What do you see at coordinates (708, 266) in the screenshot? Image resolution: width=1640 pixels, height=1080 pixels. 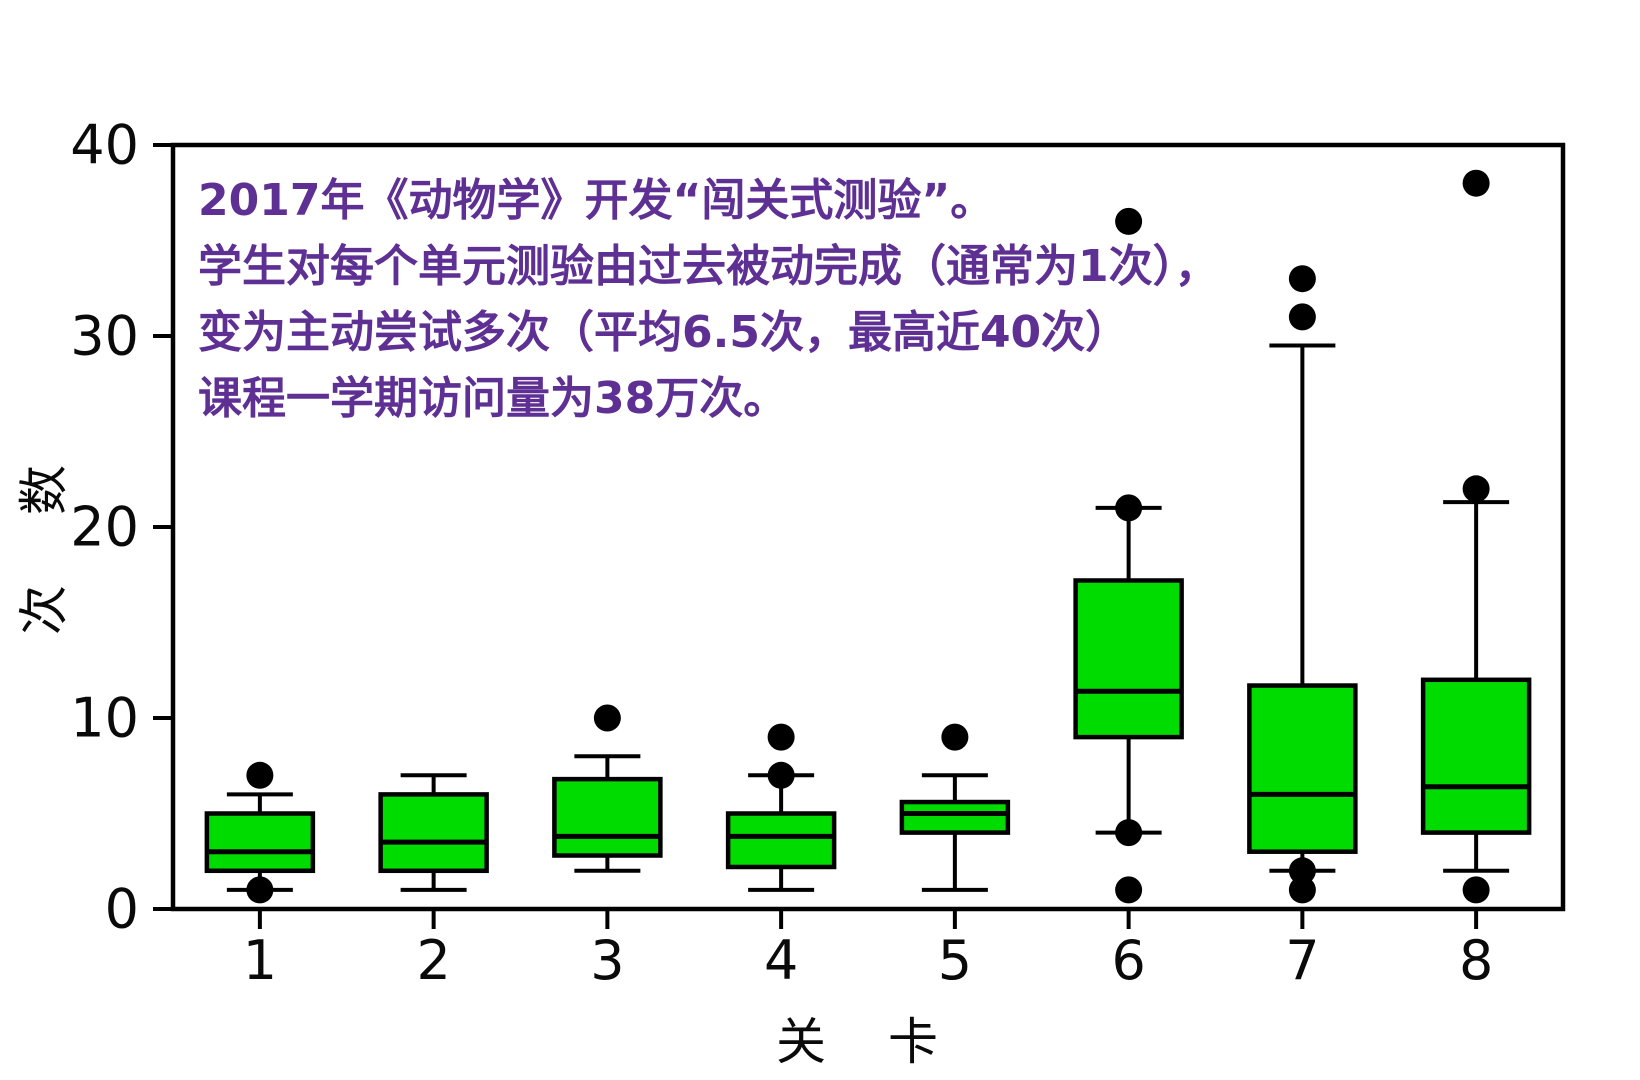 I see `annotation-line-2: 学生对每个单元测验由过去被动完成（通常为1次），` at bounding box center [708, 266].